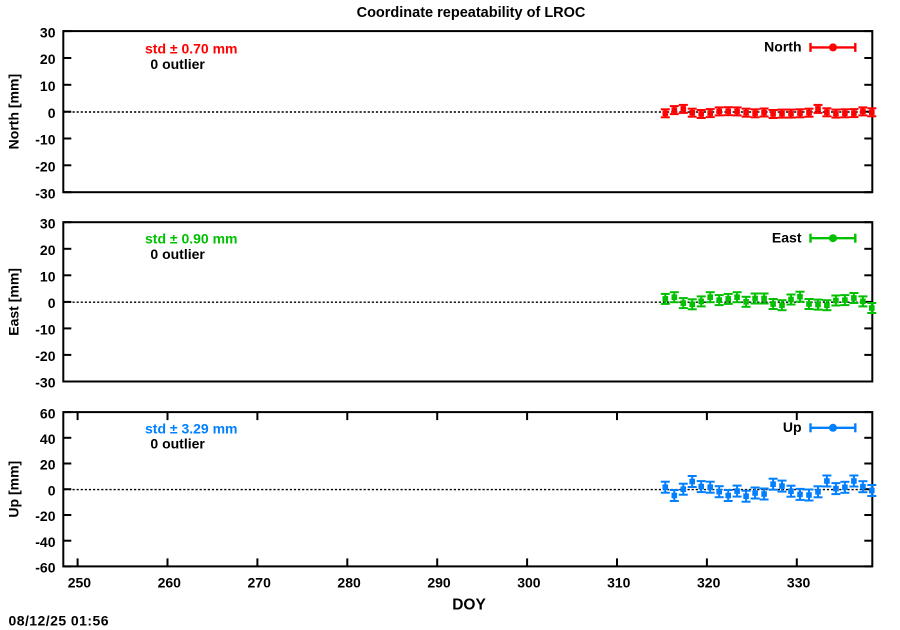  What do you see at coordinates (260, 582) in the screenshot?
I see `svg-text: 270` at bounding box center [260, 582].